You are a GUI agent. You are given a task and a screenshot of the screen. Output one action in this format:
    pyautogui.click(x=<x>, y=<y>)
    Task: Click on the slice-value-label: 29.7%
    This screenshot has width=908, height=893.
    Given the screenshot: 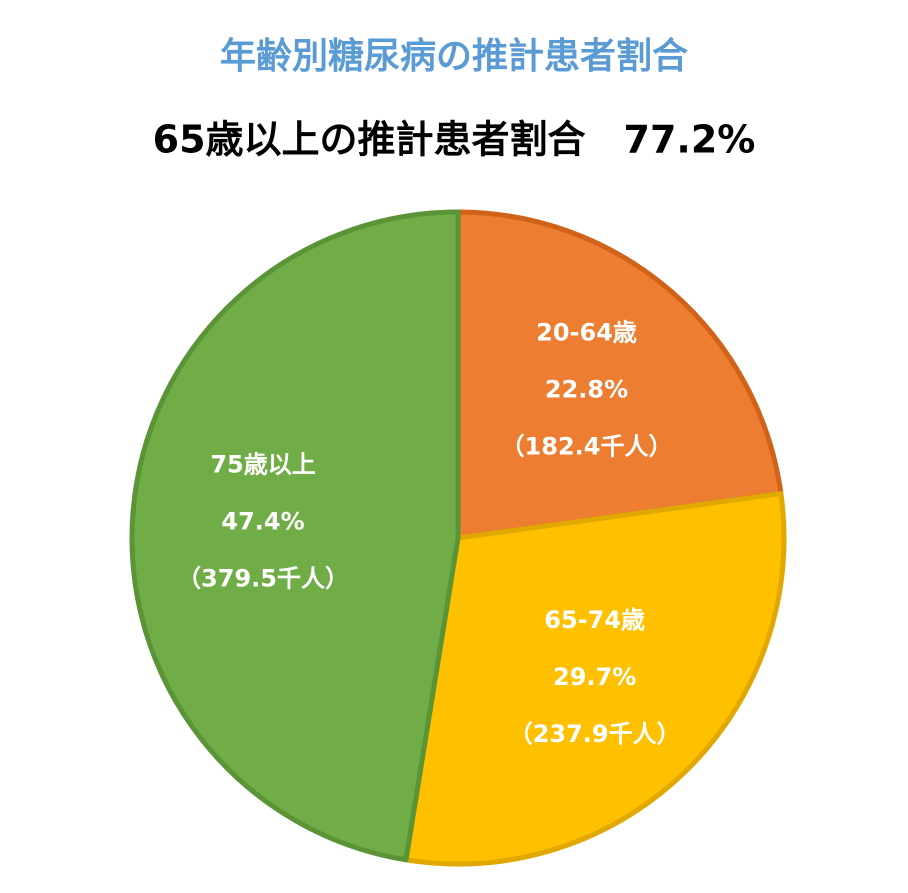 What is the action you would take?
    pyautogui.click(x=594, y=677)
    